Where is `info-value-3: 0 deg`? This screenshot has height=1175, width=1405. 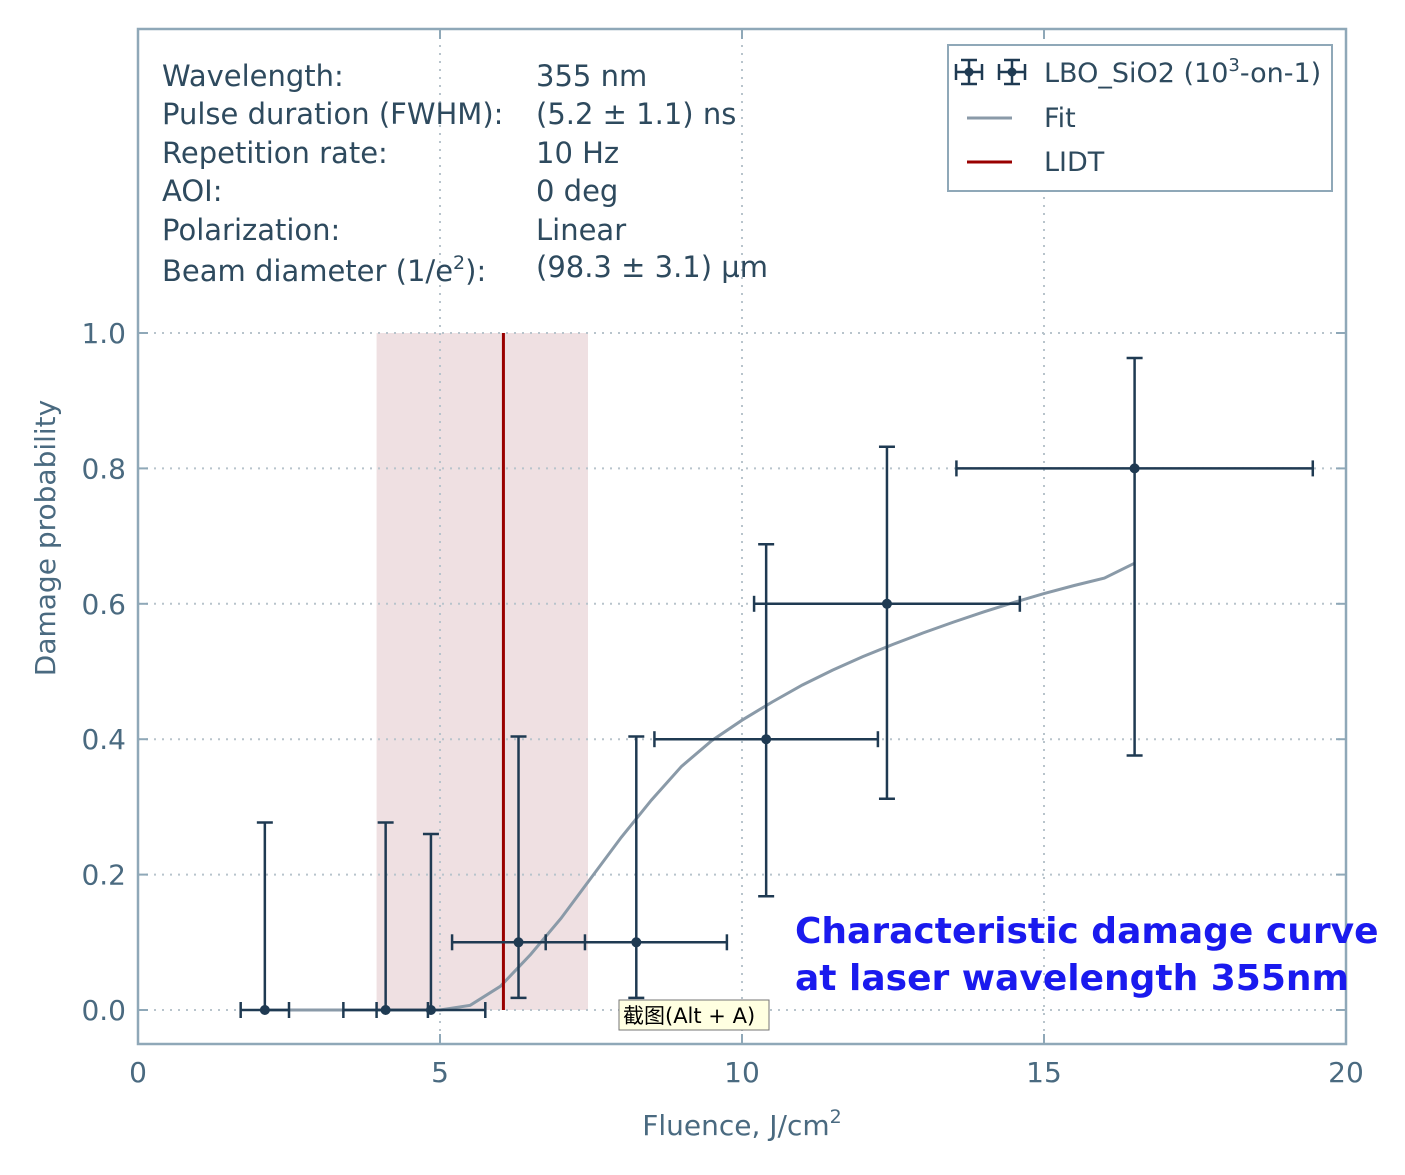 info-value-3: 0 deg is located at coordinates (577, 191).